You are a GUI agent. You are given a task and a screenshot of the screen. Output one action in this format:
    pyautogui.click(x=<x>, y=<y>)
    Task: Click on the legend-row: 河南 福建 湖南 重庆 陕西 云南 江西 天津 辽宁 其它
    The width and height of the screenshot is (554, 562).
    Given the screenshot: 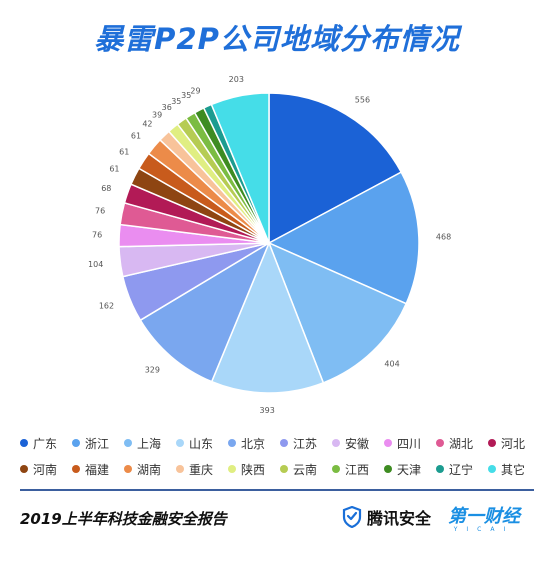 What is the action you would take?
    pyautogui.click(x=280, y=469)
    